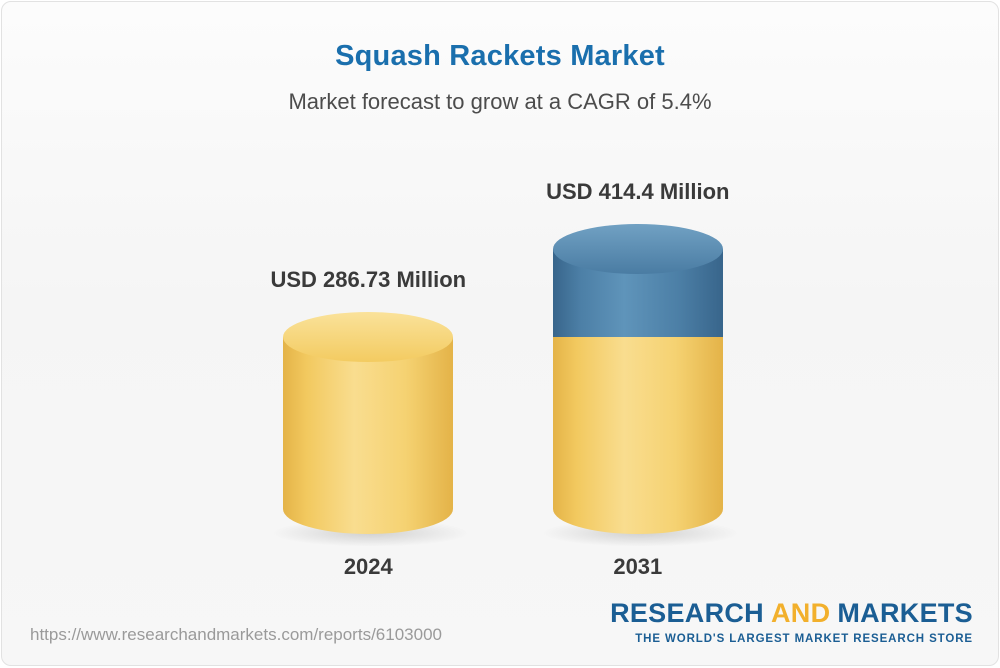 This screenshot has height=668, width=1000. Describe the element at coordinates (637, 435) in the screenshot. I see `cylinder-2031-base-segment` at that location.